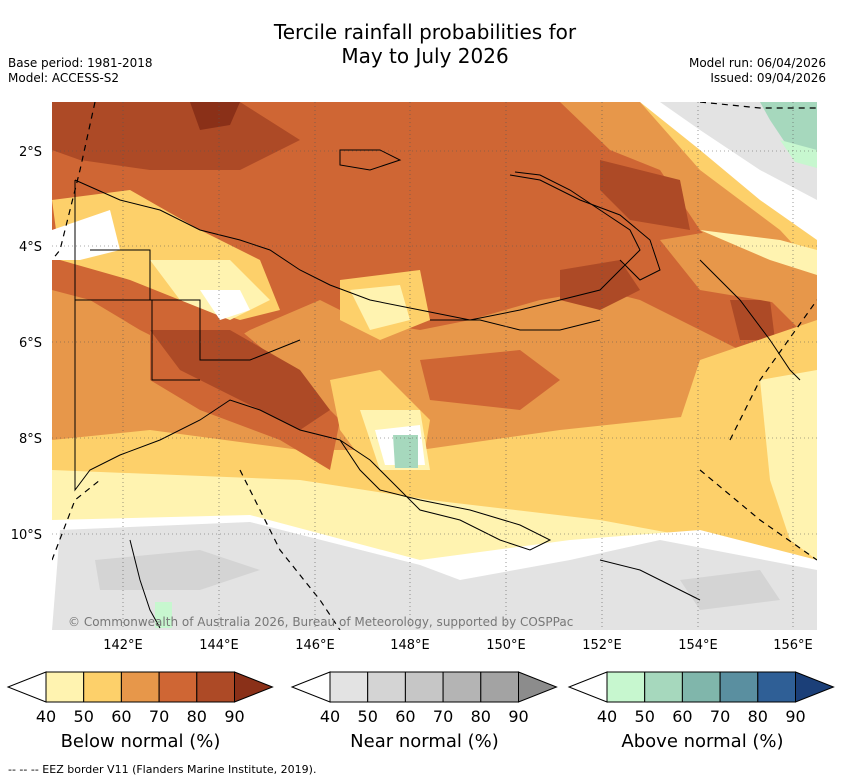  What do you see at coordinates (310, 687) in the screenshot?
I see `colorbar-near-min-arrow` at bounding box center [310, 687].